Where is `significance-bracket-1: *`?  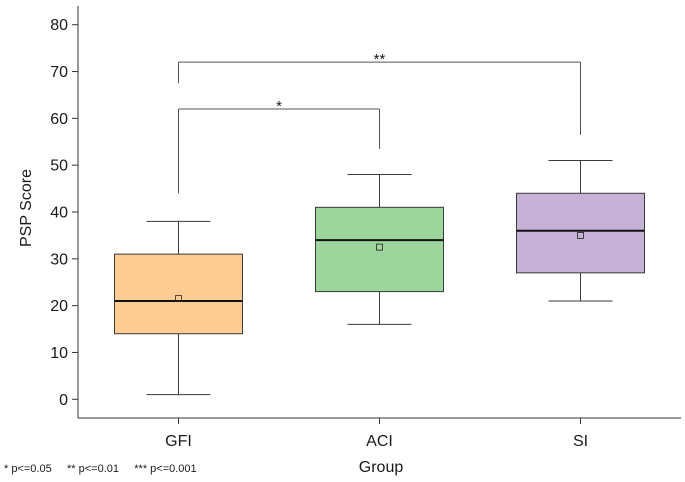 significance-bracket-1: * is located at coordinates (279, 146).